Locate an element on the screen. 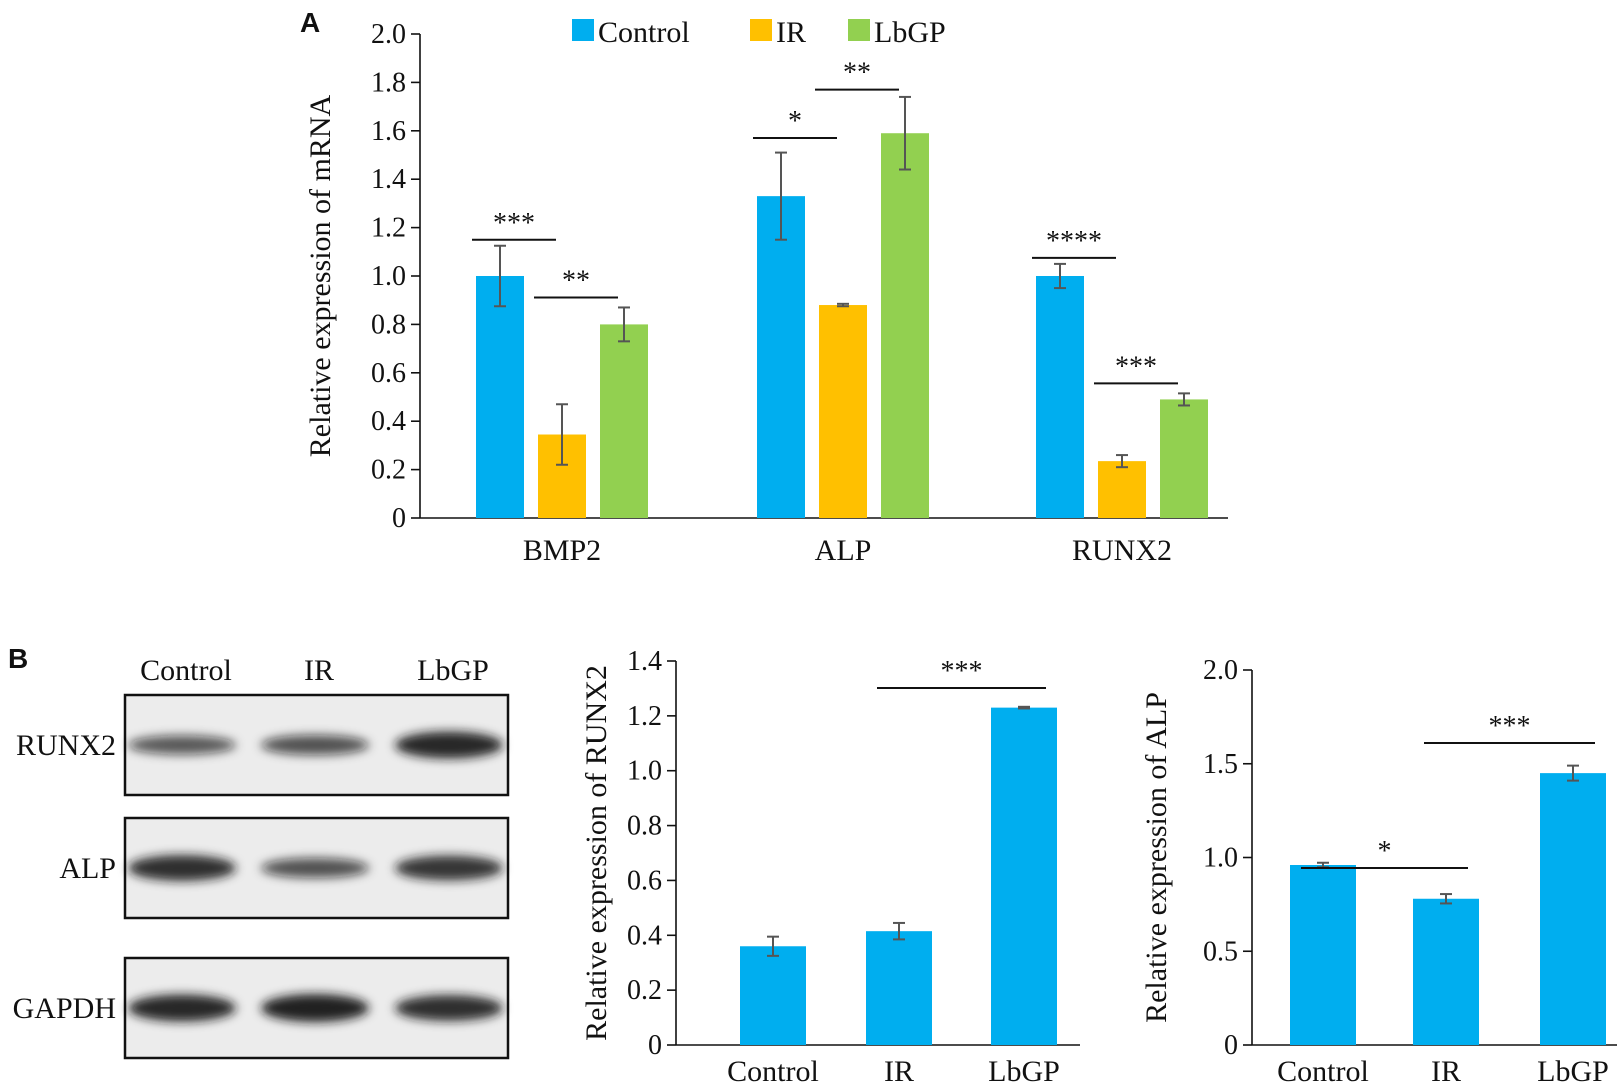  legend-label-lbgp: LbGP is located at coordinates (910, 32).